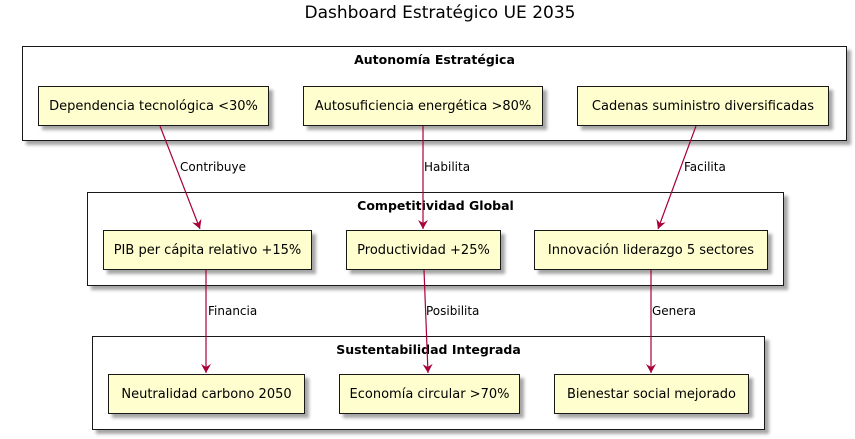 The height and width of the screenshot is (439, 855). I want to click on edge-label-contribuye: Contribuye, so click(213, 167).